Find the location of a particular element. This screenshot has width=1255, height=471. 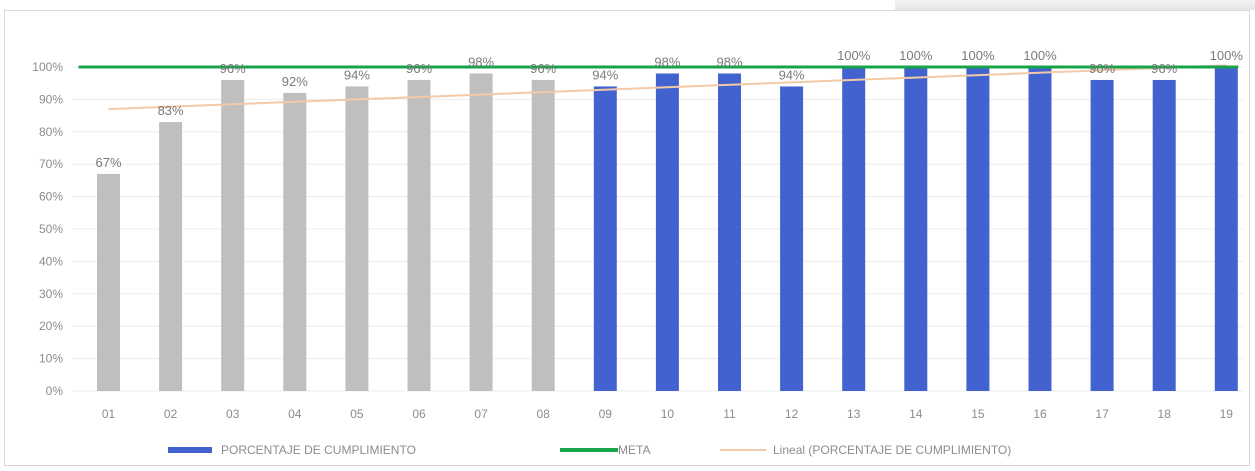

trendline is located at coordinates (667, 87).